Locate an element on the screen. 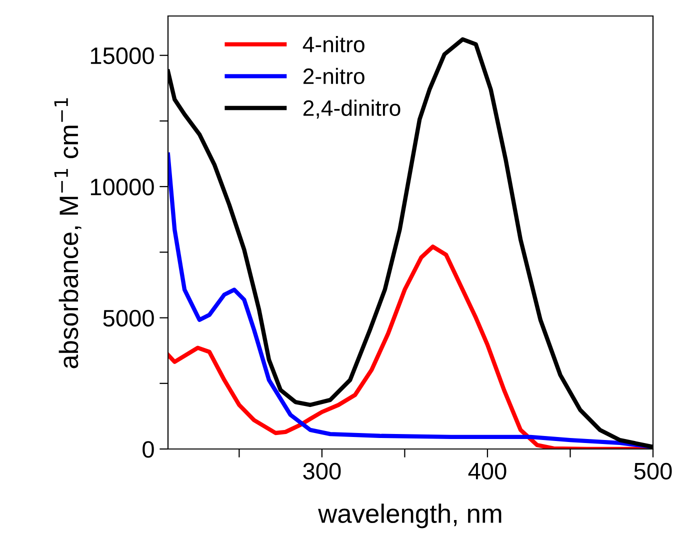 The height and width of the screenshot is (553, 675). y-tick-label: 15000 is located at coordinates (122, 55).